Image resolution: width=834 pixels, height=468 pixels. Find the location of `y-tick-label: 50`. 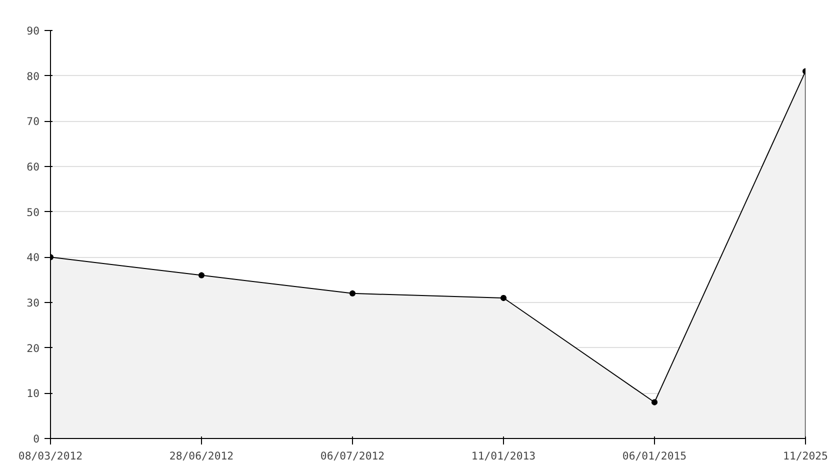

y-tick-label: 50 is located at coordinates (33, 212).